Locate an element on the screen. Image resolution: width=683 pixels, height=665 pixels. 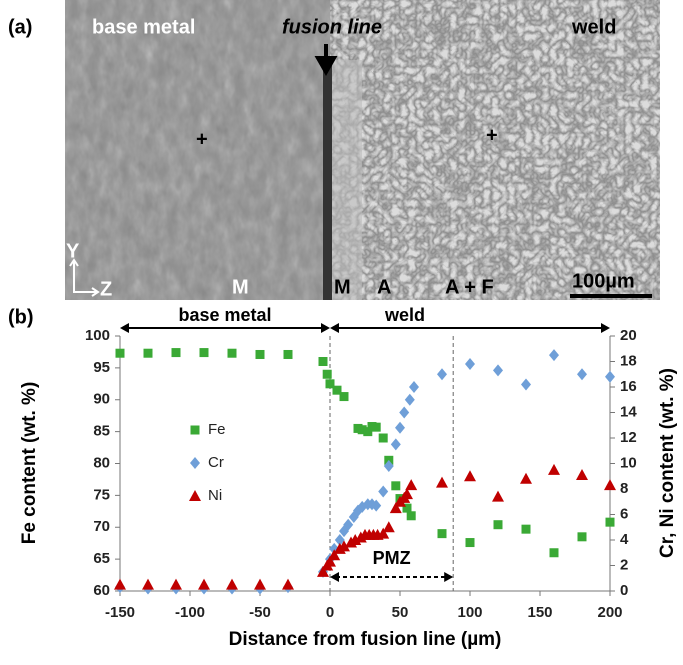
y2-tick-label: 16 is located at coordinates (628, 386).